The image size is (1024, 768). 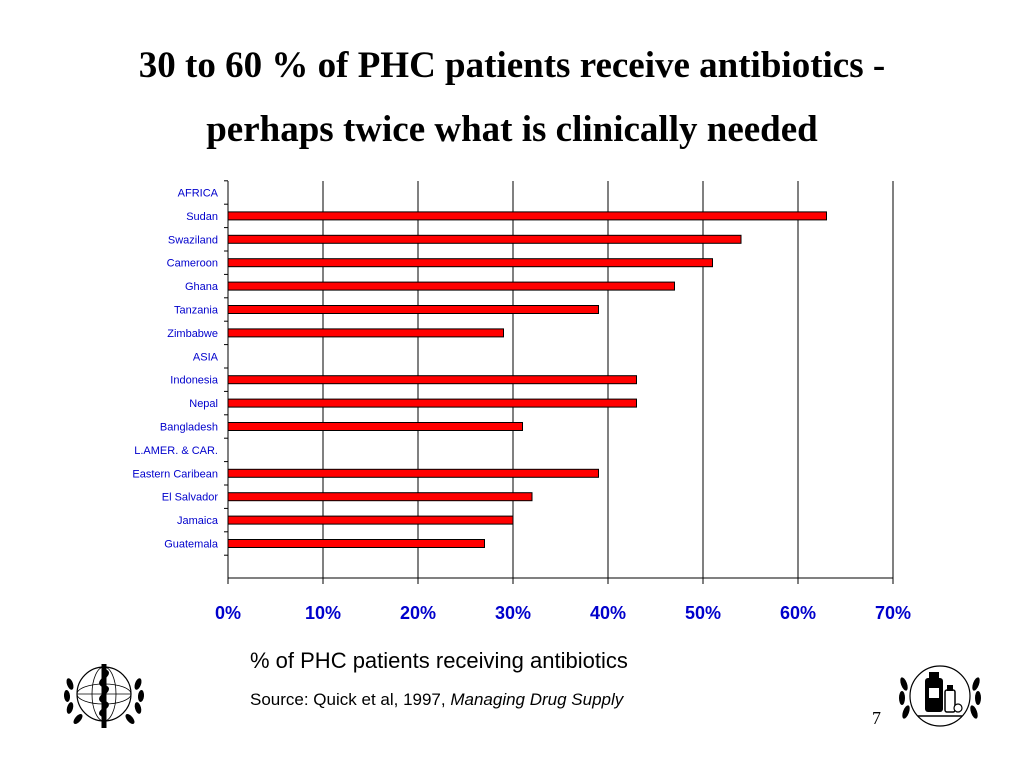 I want to click on category-label: AFRICA, so click(x=198, y=194).